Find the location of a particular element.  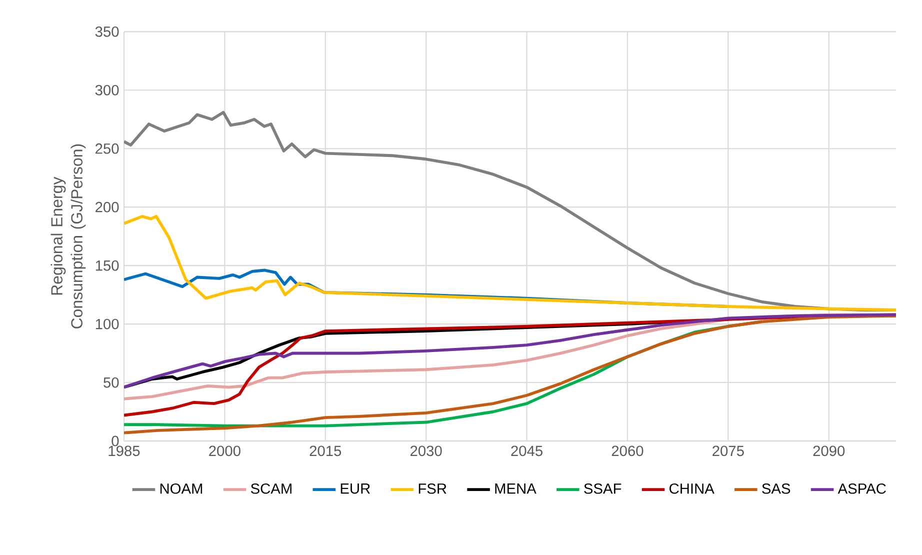

legend-label: EUR is located at coordinates (355, 489).